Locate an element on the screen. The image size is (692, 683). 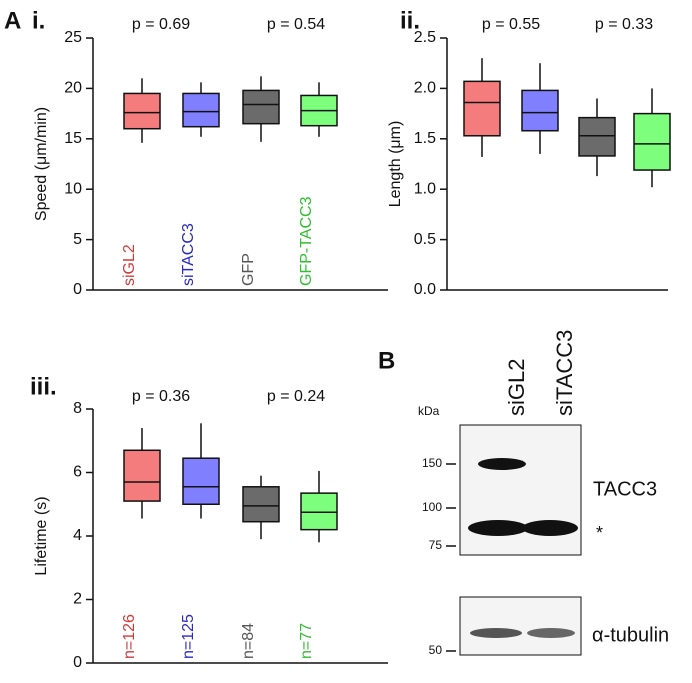
p-value: p = 0.55 is located at coordinates (511, 24).